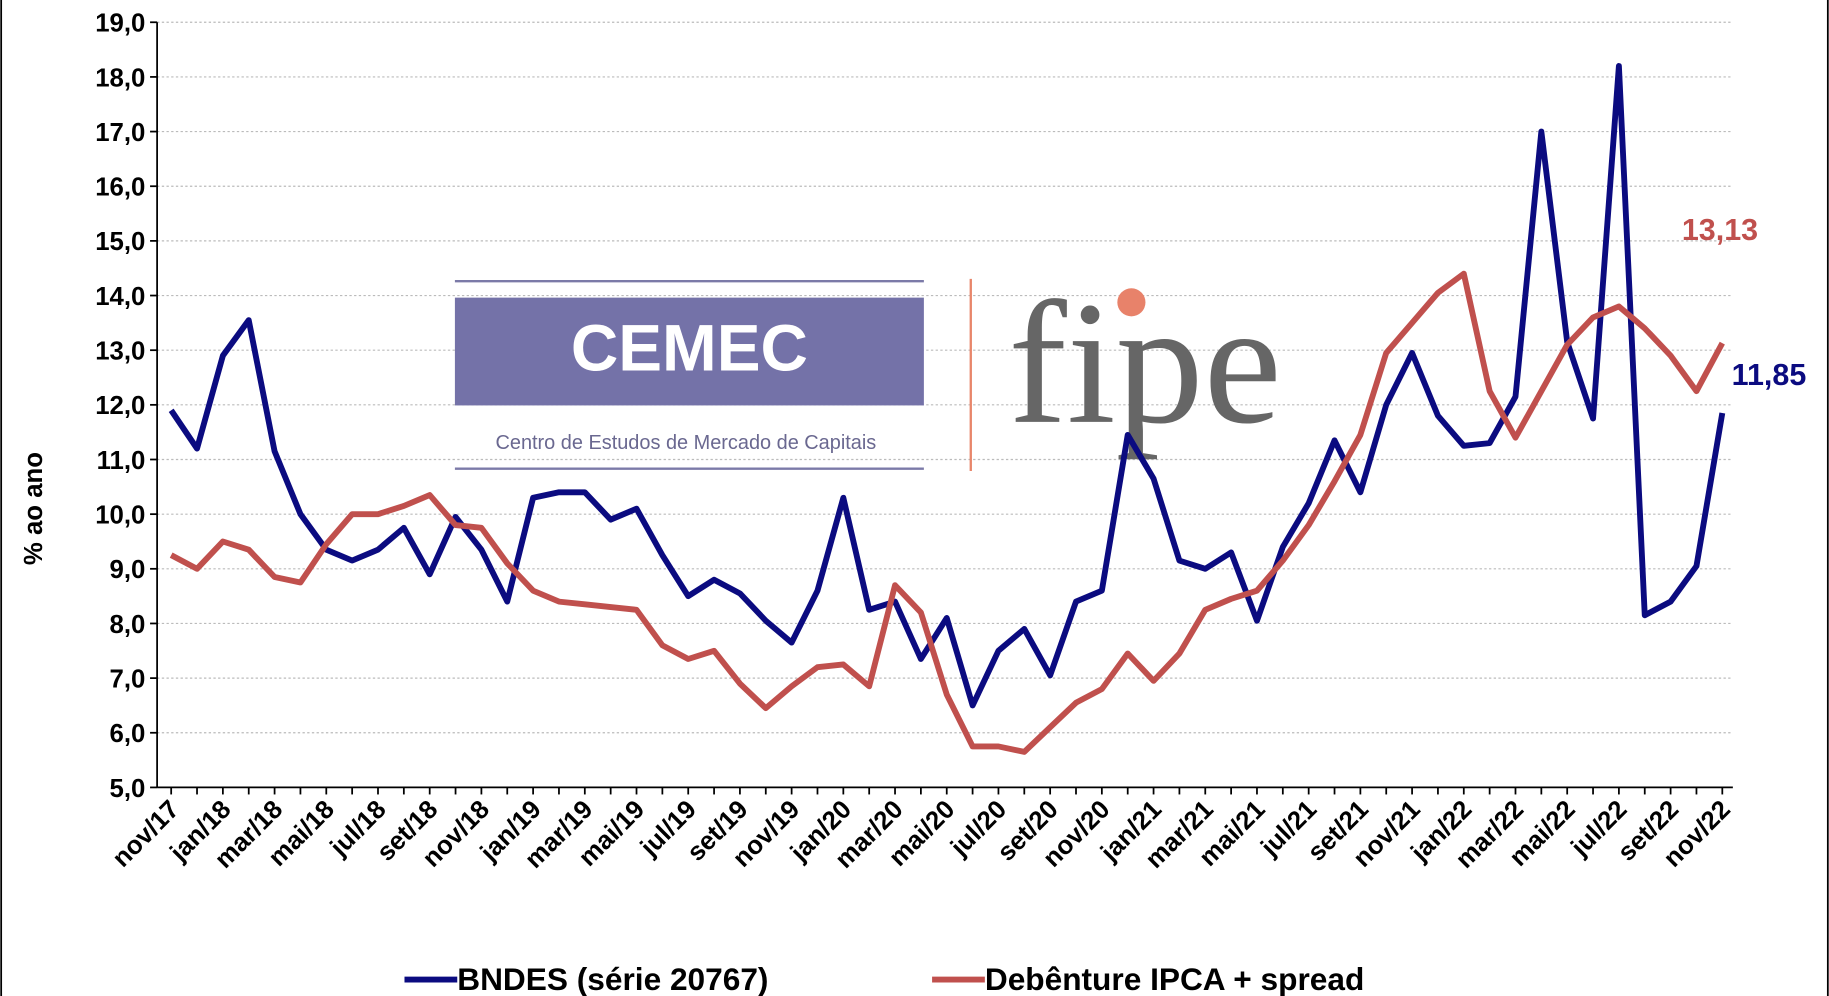  I want to click on y-tick-label: 14,0, so click(120, 297).